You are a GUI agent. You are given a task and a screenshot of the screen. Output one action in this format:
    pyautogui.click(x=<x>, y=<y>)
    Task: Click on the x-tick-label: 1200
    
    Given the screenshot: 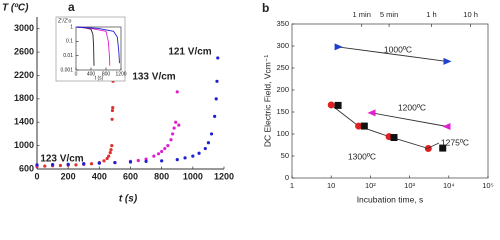 What is the action you would take?
    pyautogui.click(x=224, y=176)
    